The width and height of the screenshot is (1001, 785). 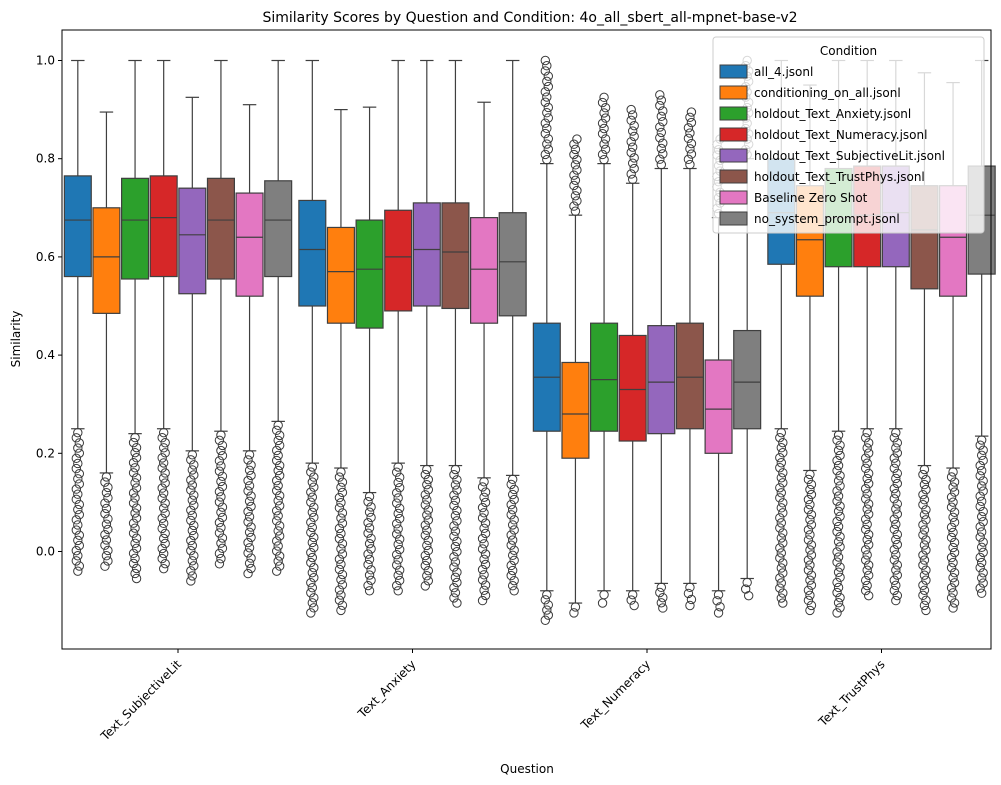 What do you see at coordinates (220, 314) in the screenshot?
I see `box-plot` at bounding box center [220, 314].